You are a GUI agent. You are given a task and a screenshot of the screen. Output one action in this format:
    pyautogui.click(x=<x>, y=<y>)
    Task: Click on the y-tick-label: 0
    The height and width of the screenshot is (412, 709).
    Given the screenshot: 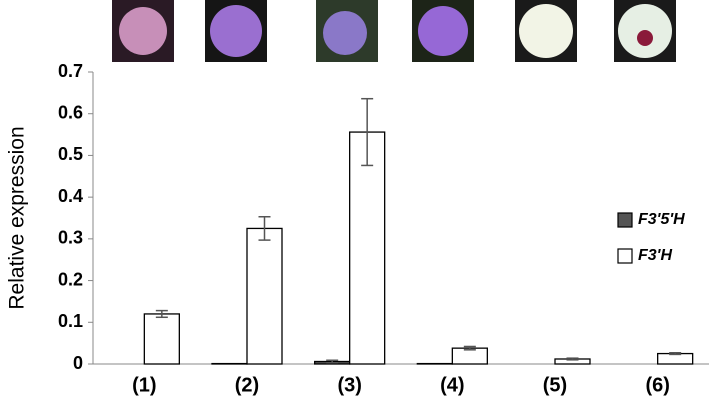 What is the action you would take?
    pyautogui.click(x=78, y=363)
    